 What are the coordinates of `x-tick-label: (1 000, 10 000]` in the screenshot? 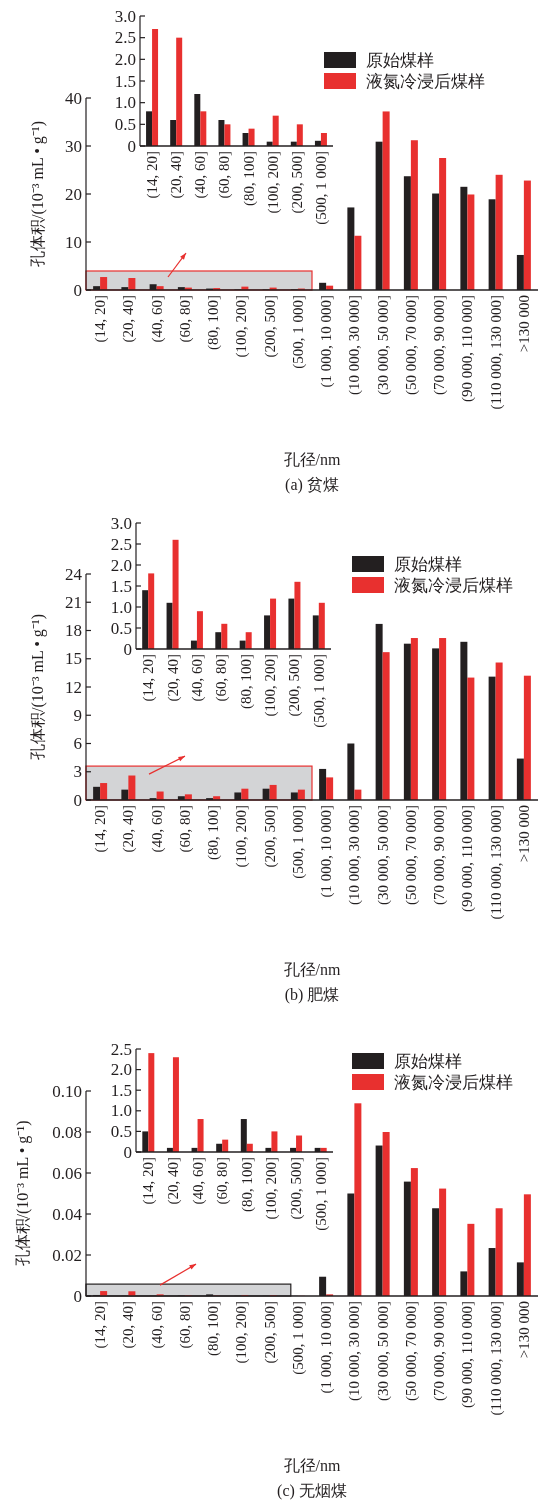 It's located at (327, 851).